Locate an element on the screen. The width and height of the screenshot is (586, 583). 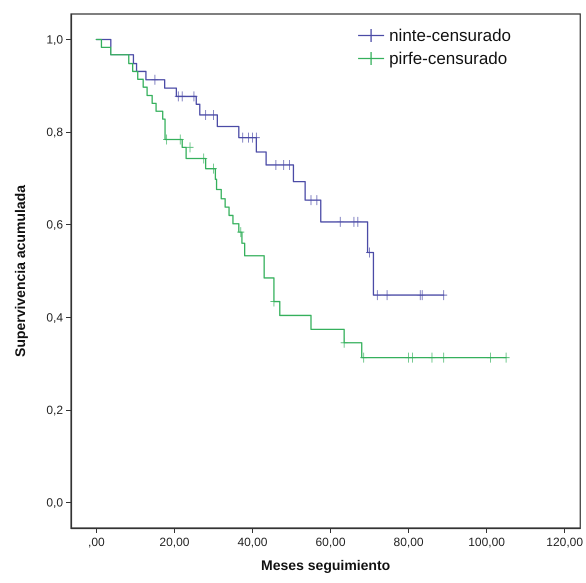
legend-label: pirfe-censurado is located at coordinates (448, 58).